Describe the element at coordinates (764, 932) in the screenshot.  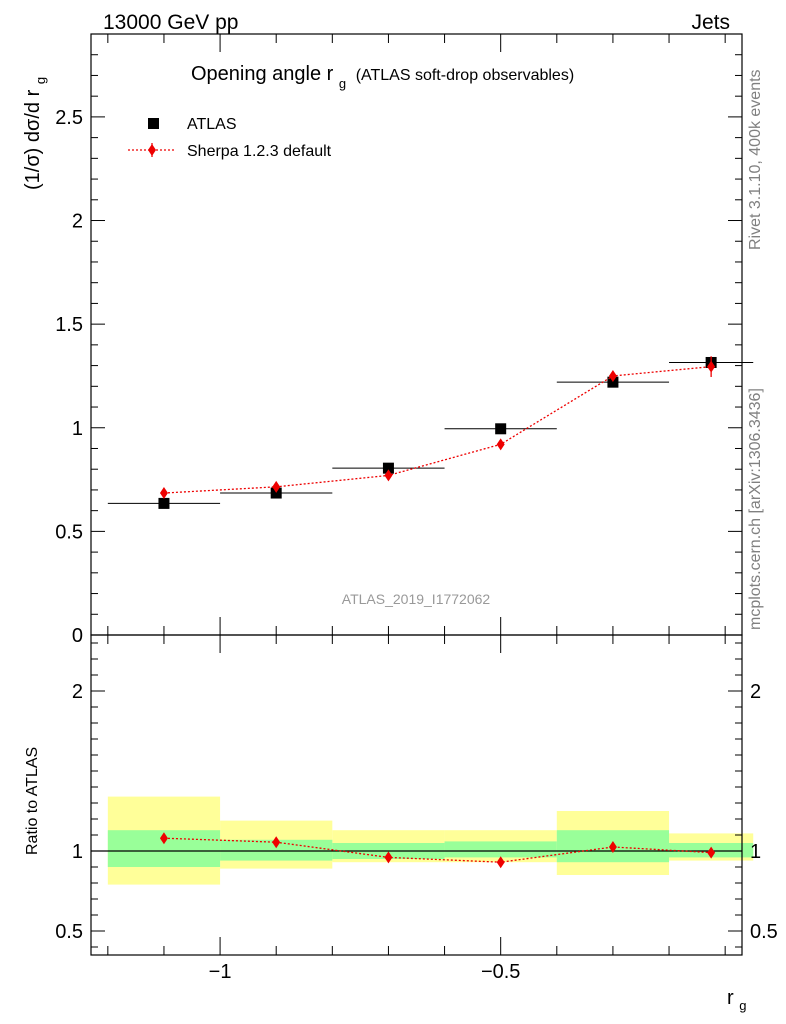
I see `ratio-ytick-label-right: 0.5` at that location.